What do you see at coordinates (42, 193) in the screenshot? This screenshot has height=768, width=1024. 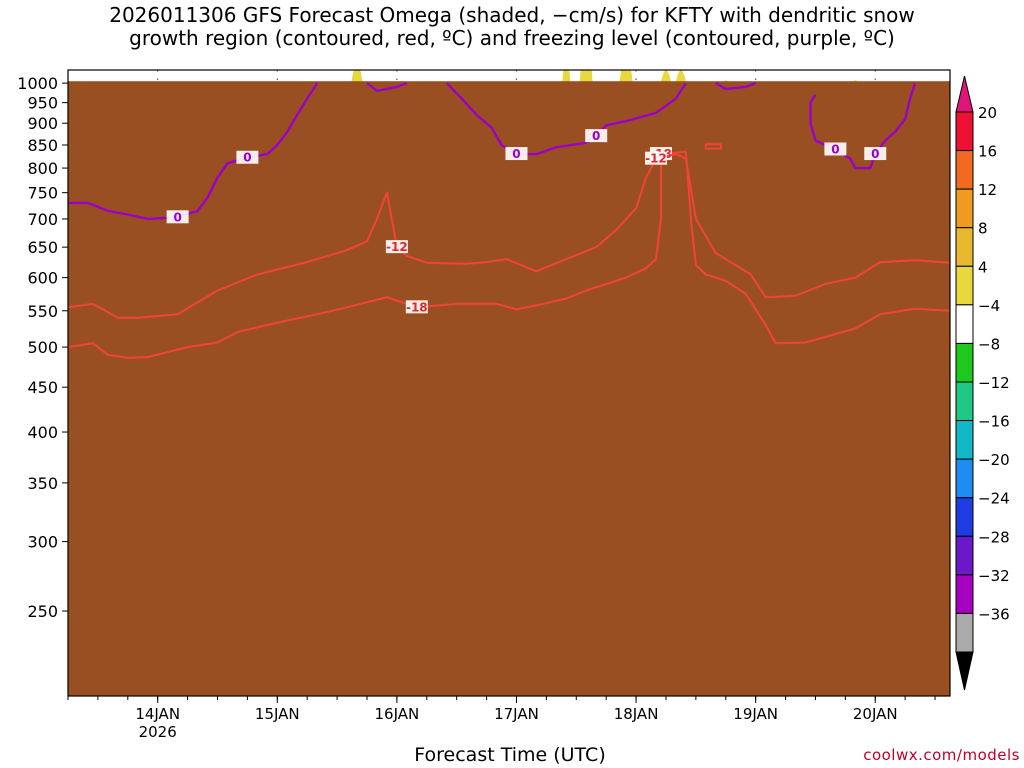 I see `y-tick-label: 750` at bounding box center [42, 193].